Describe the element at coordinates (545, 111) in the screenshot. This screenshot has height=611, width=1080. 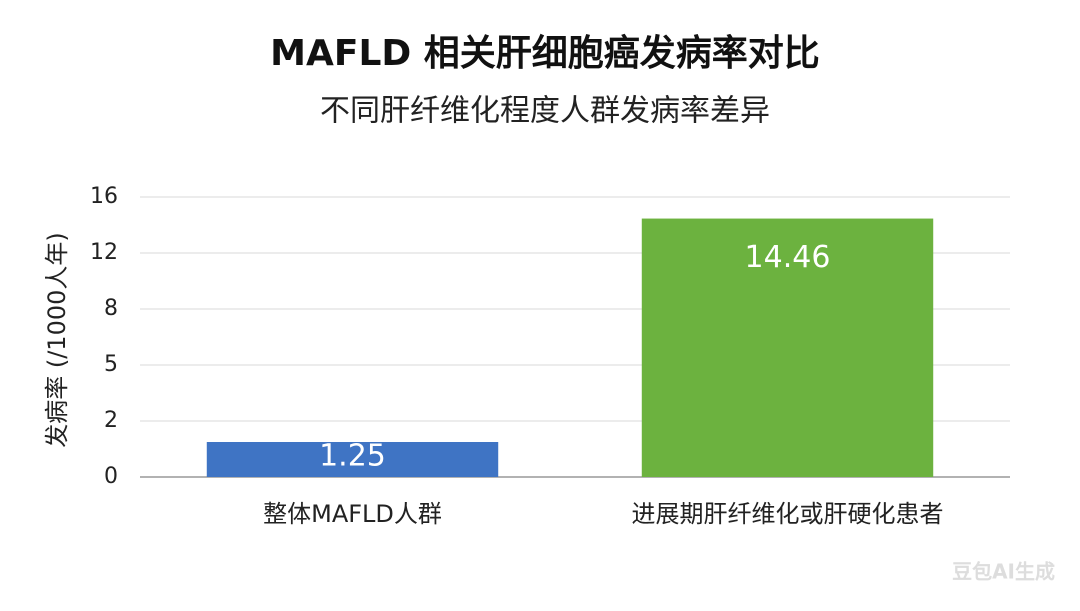
I see `chart-subtitle: 不同肝纤维化程度人群发病率差异` at that location.